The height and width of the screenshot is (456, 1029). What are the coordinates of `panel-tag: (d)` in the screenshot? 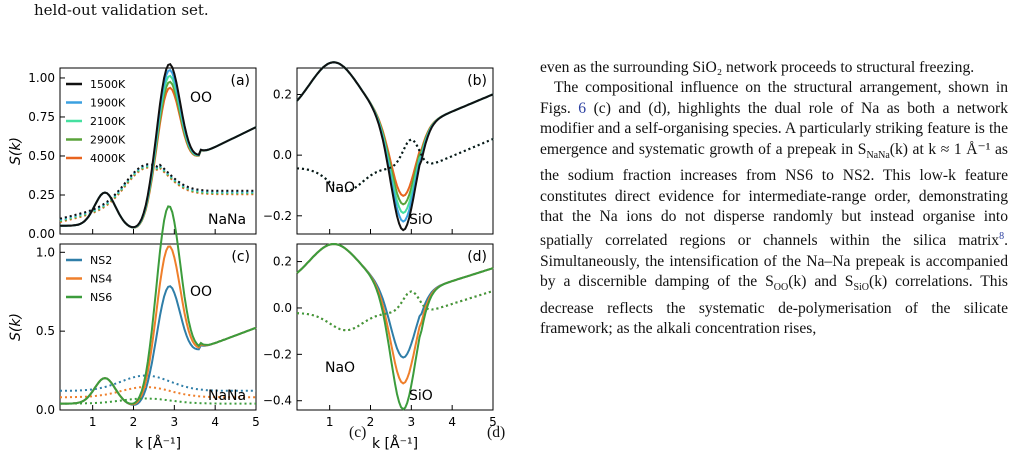 It's located at (477, 257).